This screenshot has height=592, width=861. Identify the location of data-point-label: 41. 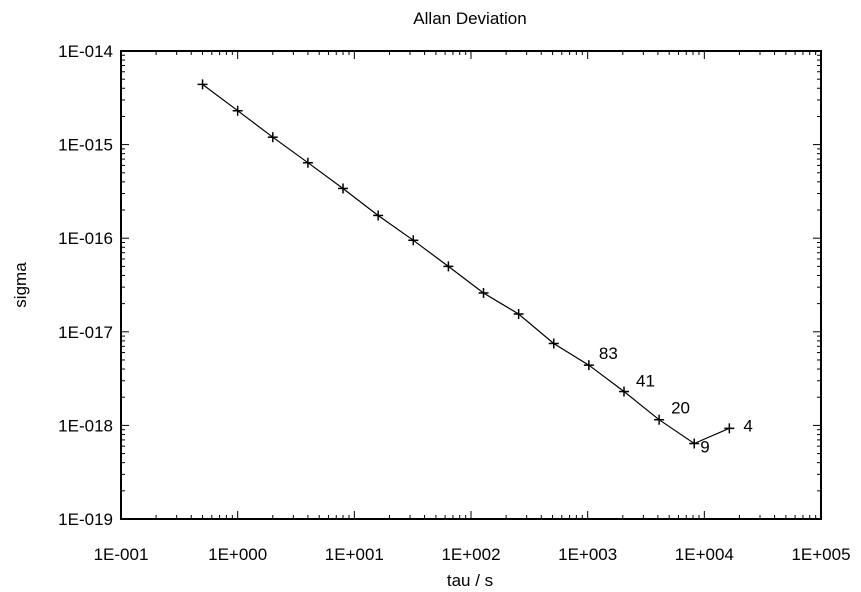
(645, 381).